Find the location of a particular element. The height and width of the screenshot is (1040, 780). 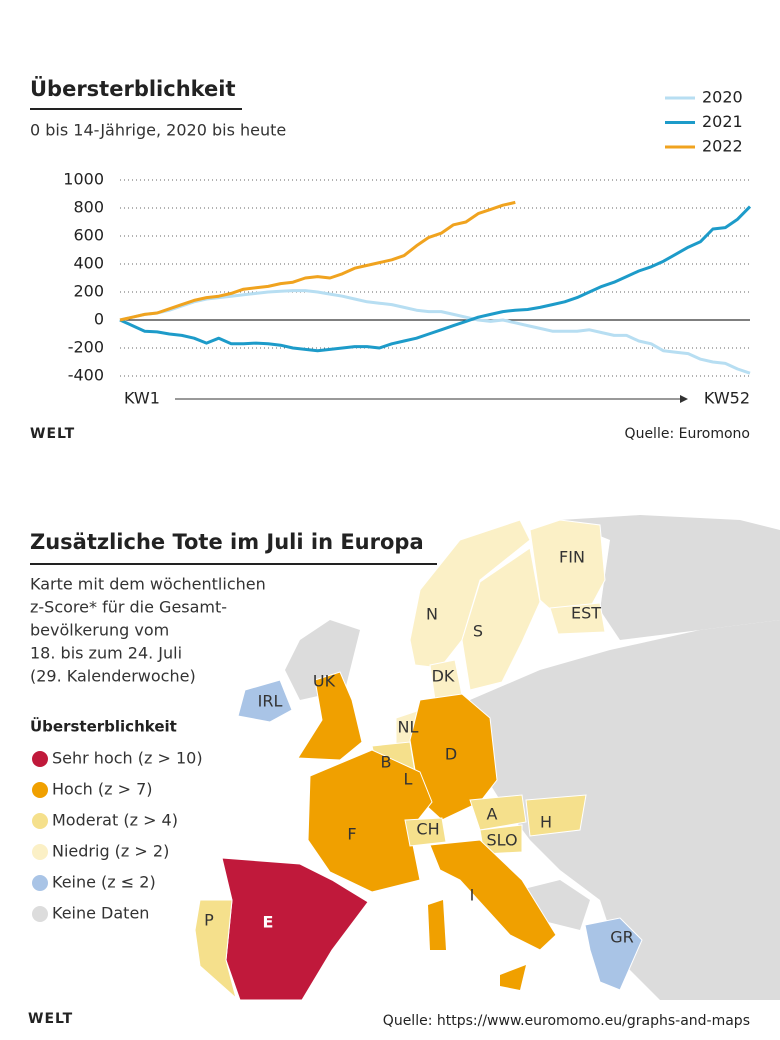

map-title: Zusätzliche Tote im Juli in Europa is located at coordinates (227, 542).